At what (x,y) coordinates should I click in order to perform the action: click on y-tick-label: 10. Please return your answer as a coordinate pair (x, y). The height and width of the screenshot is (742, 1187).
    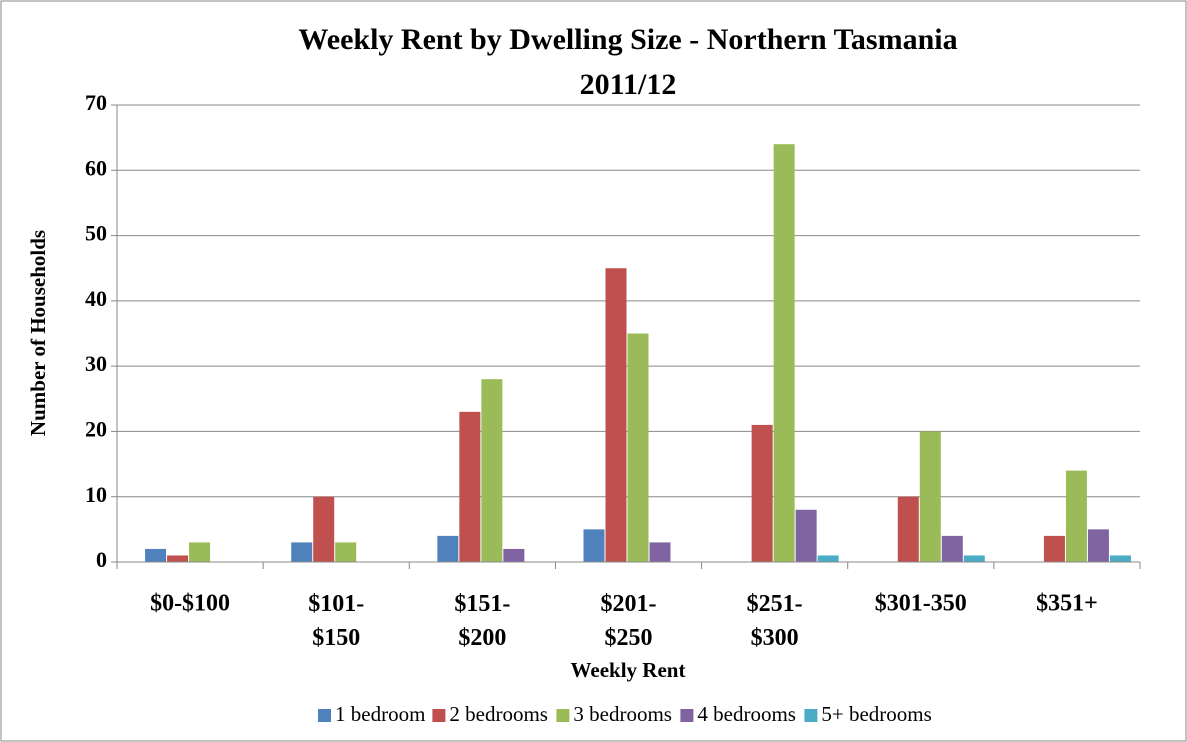
    Looking at the image, I should click on (96, 494).